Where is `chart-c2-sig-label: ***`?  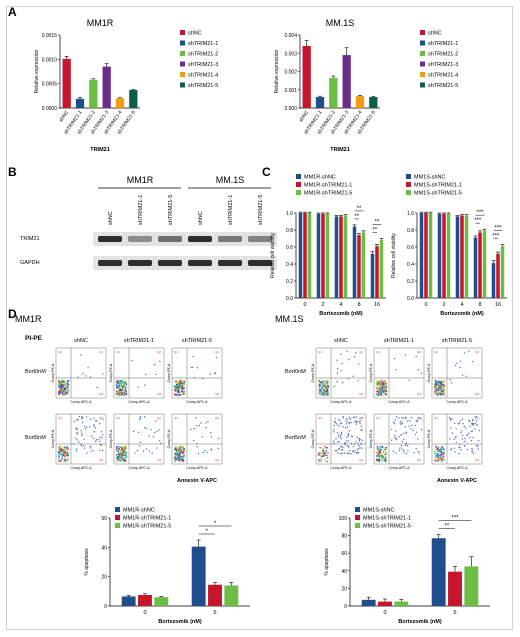
chart-c2-sig-label: *** is located at coordinates (478, 221).